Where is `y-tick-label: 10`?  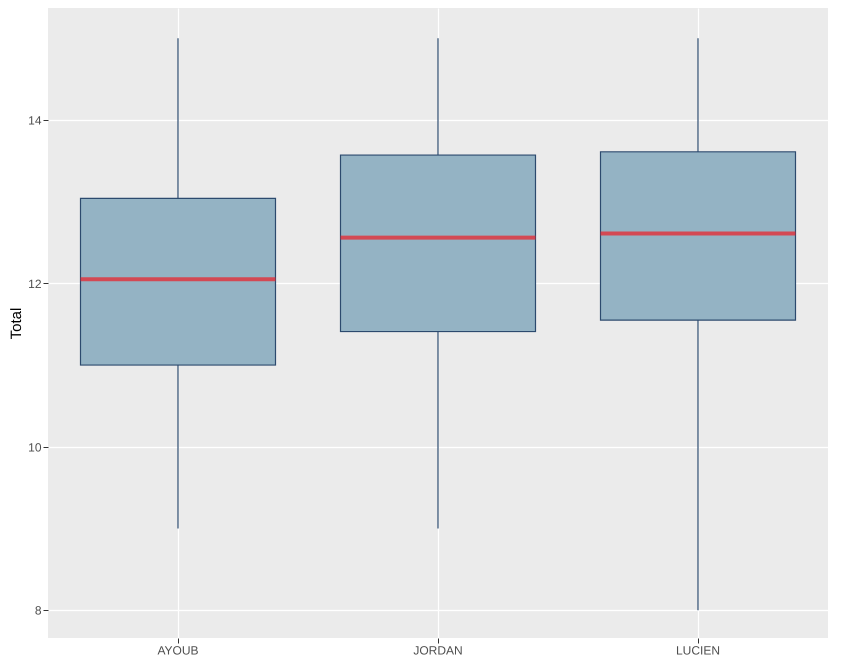 y-tick-label: 10 is located at coordinates (35, 447).